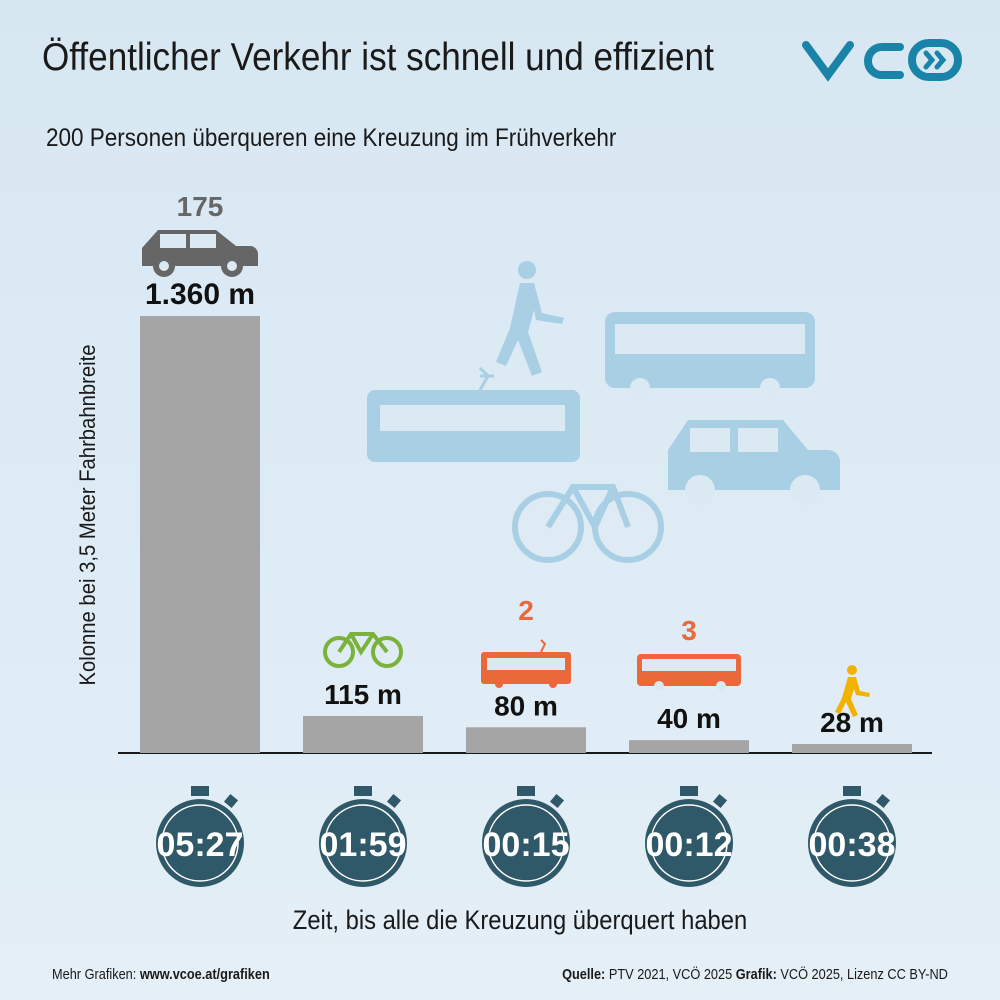 Image resolution: width=1000 pixels, height=1000 pixels. What do you see at coordinates (363, 694) in the screenshot?
I see `value-label: 115 m` at bounding box center [363, 694].